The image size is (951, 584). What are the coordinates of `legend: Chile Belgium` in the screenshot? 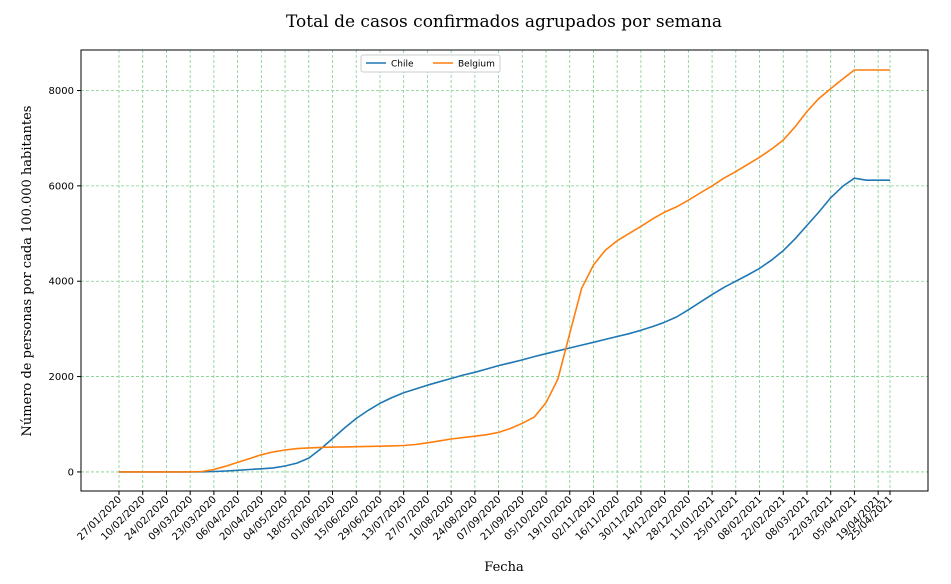 It's located at (430, 63).